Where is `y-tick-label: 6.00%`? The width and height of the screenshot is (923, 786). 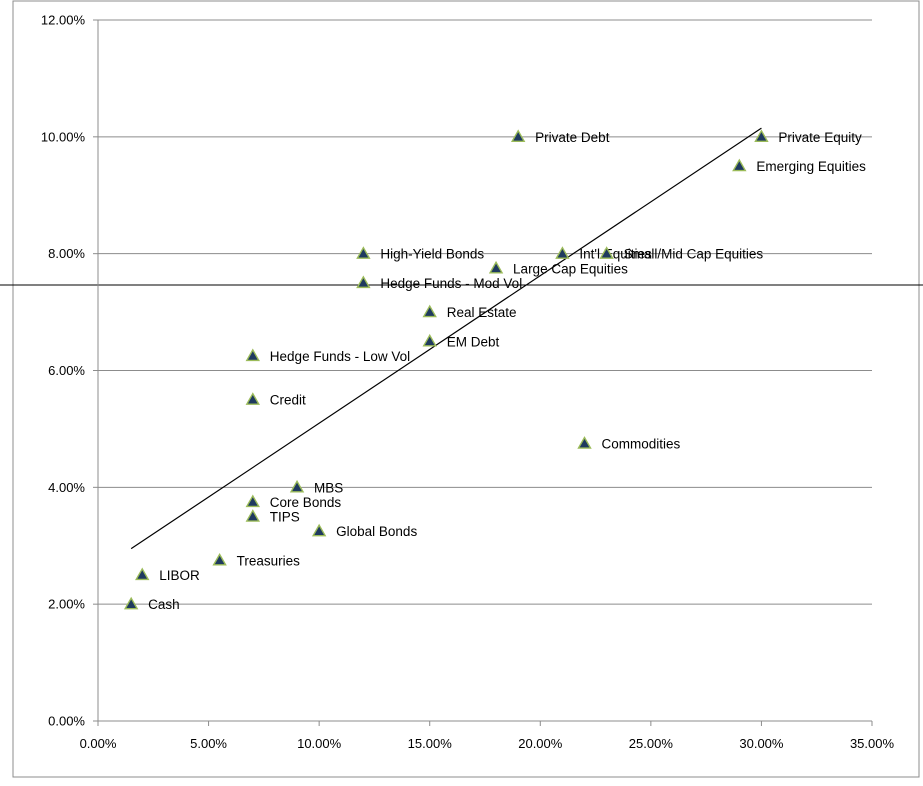
y-tick-label: 6.00% is located at coordinates (66, 370).